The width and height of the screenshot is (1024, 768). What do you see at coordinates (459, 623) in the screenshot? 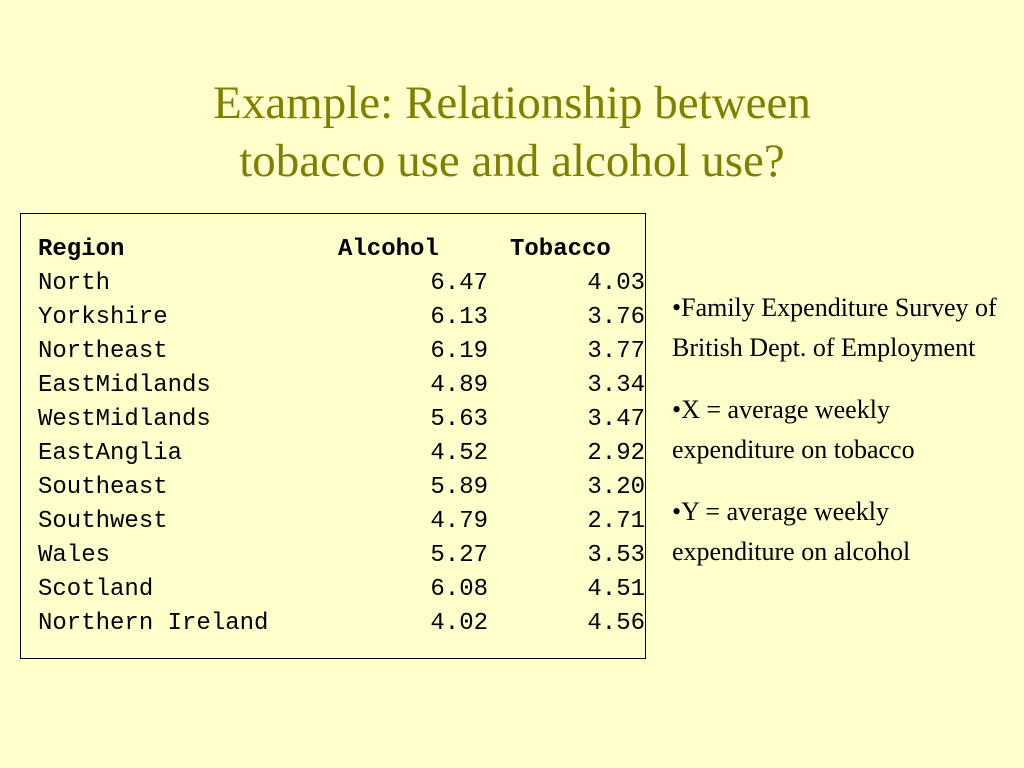
I see `cell-alcohol: 4.02` at bounding box center [459, 623].